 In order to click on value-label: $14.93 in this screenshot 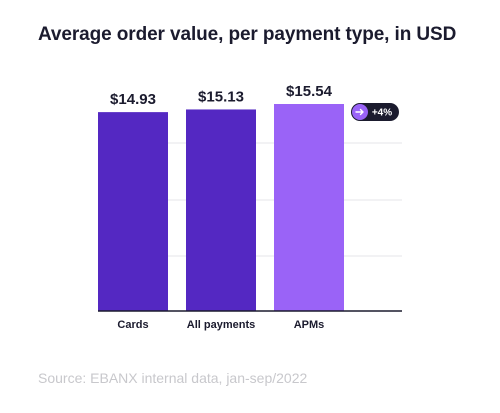, I will do `click(133, 99)`.